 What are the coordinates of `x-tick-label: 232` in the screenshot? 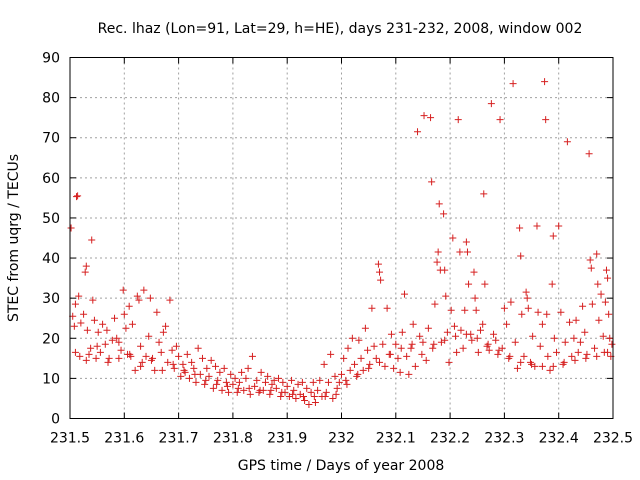 It's located at (341, 439).